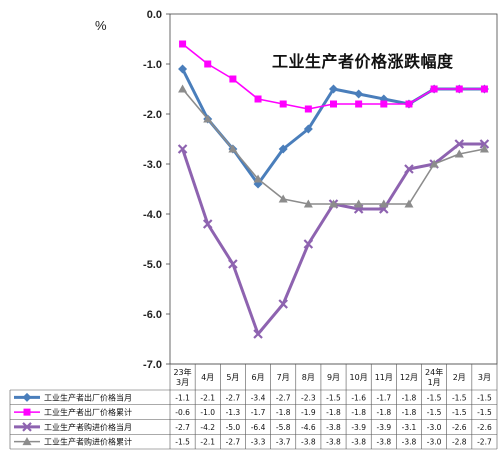 The height and width of the screenshot is (455, 503). I want to click on x-tick-label: 23年 3月, so click(182, 377).